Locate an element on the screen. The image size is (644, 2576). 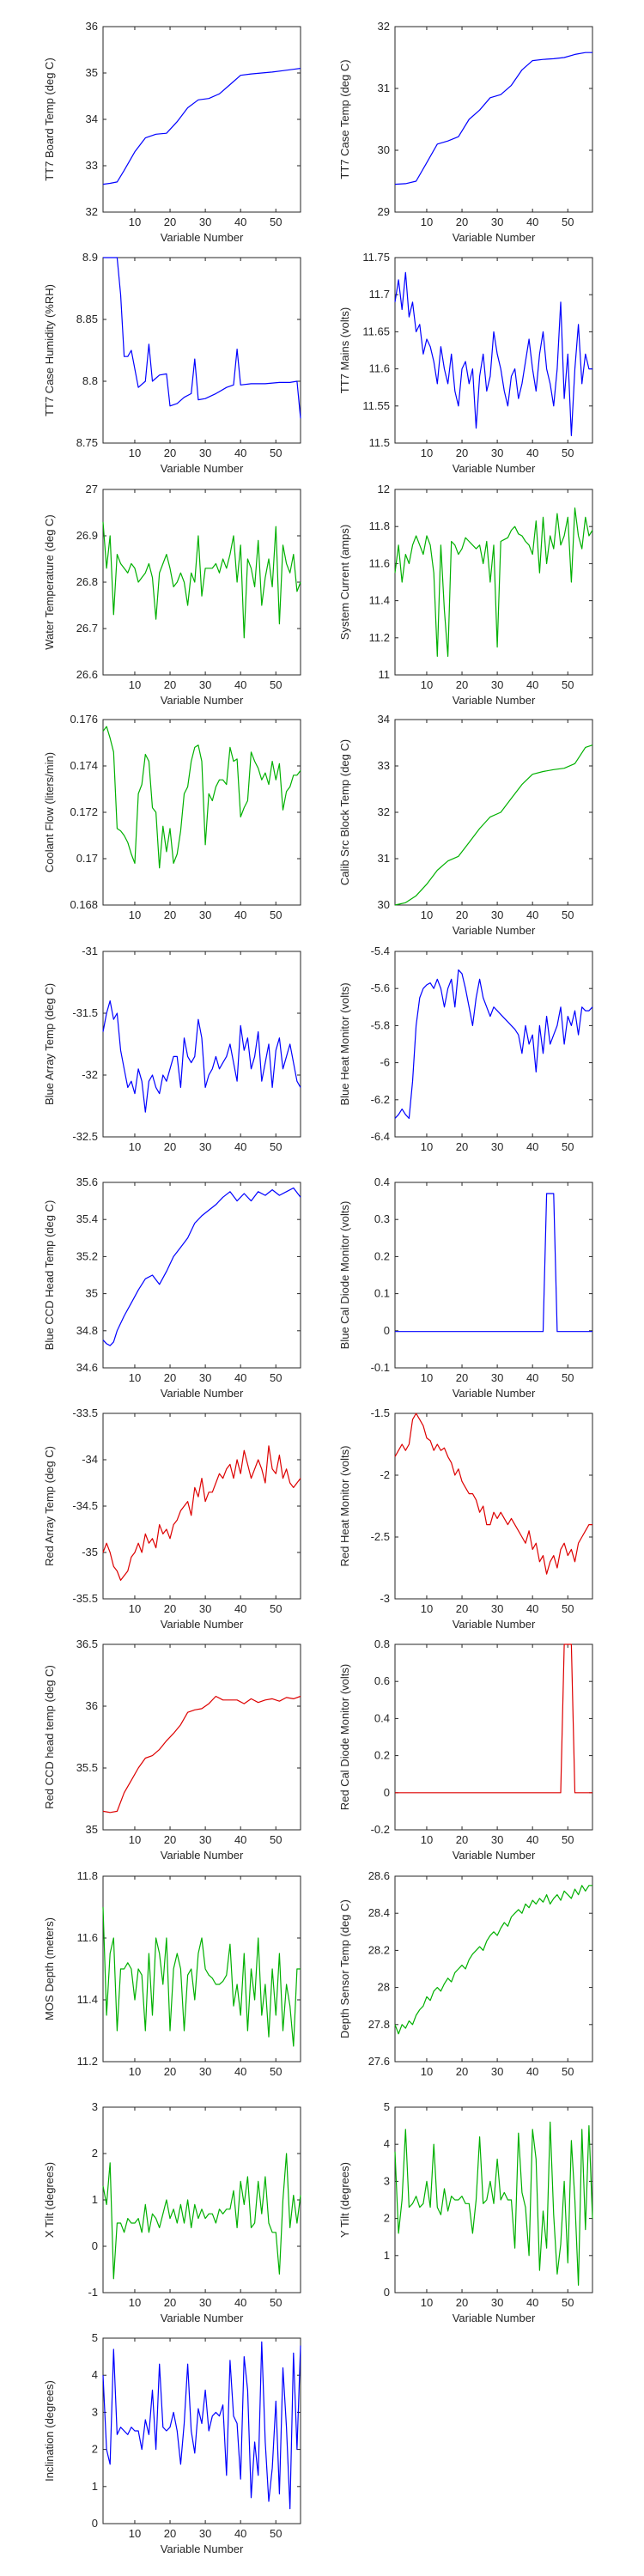
y-tick-label: 26.7 is located at coordinates (87, 629).